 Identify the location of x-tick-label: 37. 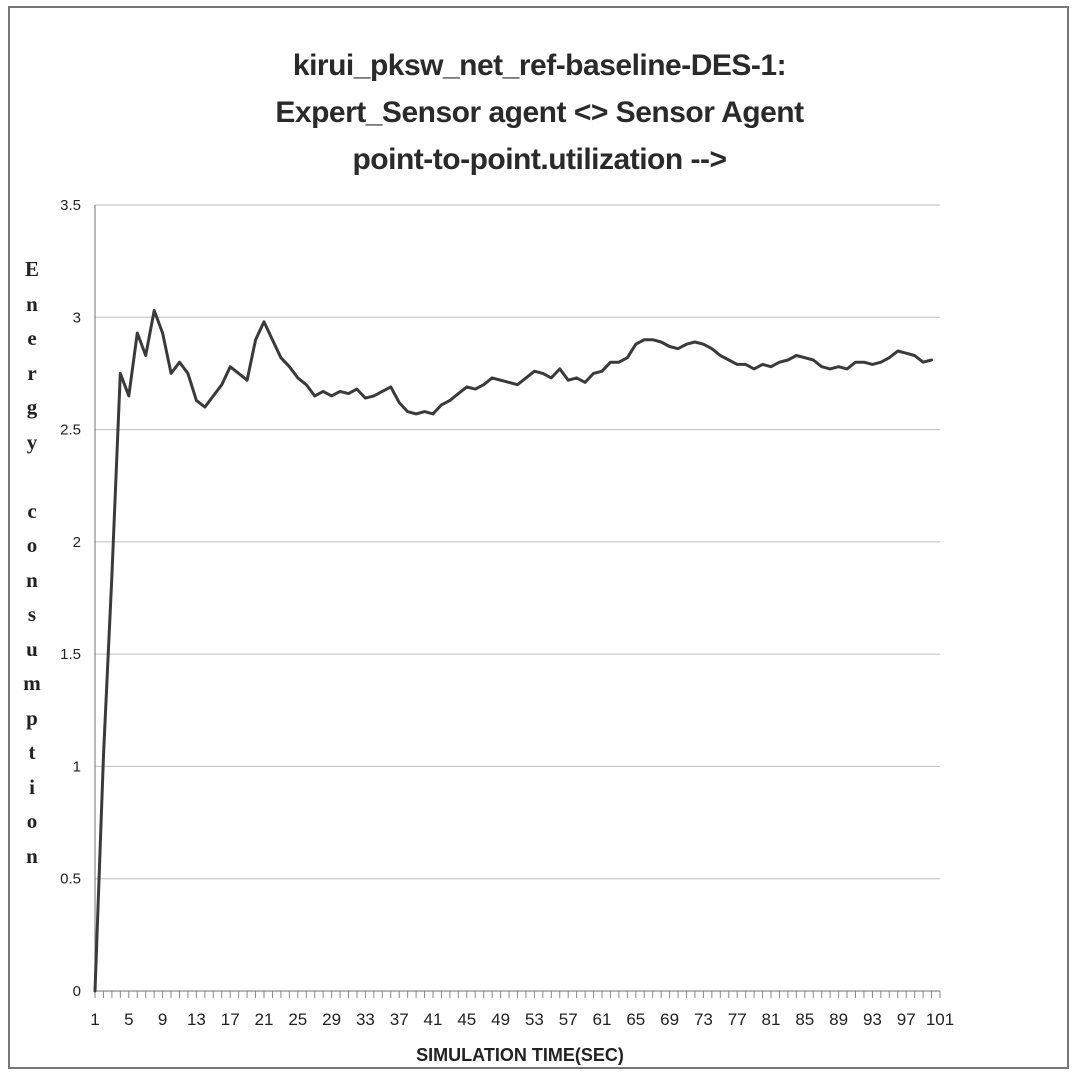
(399, 1019).